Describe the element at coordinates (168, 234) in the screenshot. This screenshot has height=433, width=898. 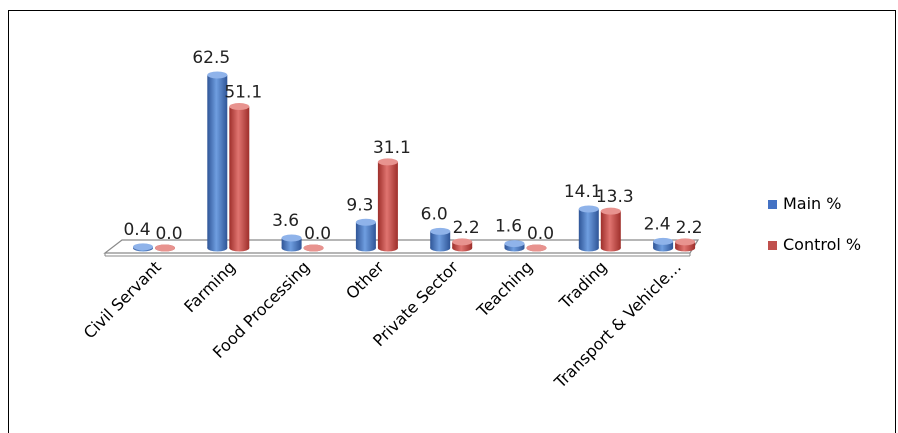
I see `data-label-control-civil-servant: 0.0` at that location.